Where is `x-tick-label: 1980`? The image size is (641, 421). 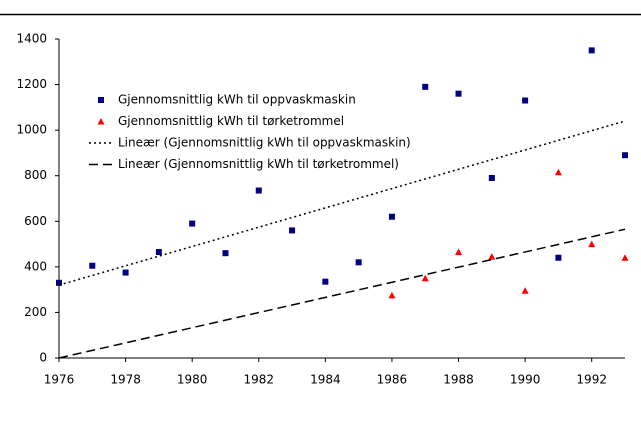
x-tick-label: 1980 is located at coordinates (192, 380).